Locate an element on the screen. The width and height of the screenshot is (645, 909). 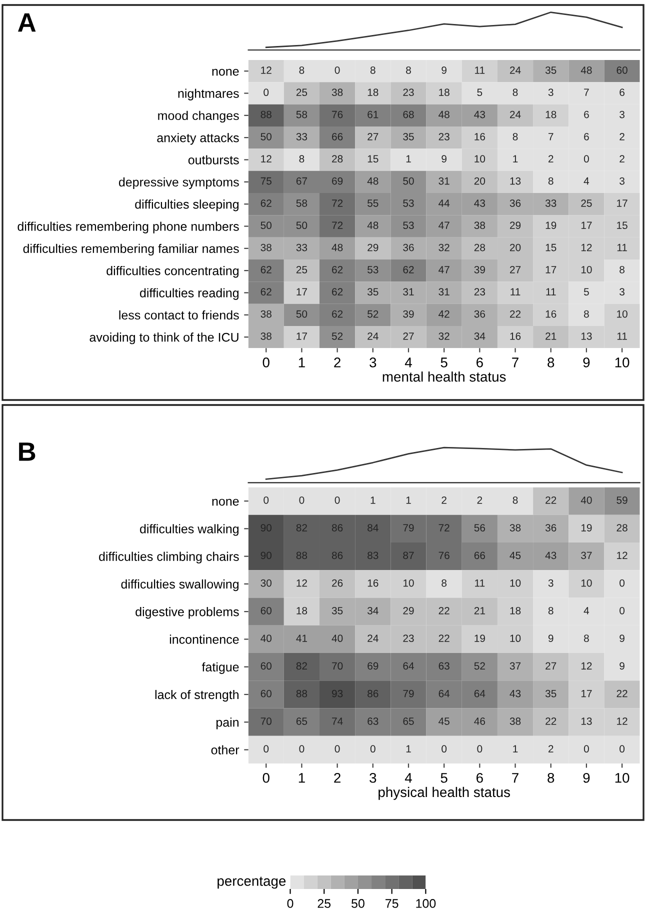
x-tick-label: 1 is located at coordinates (301, 778).